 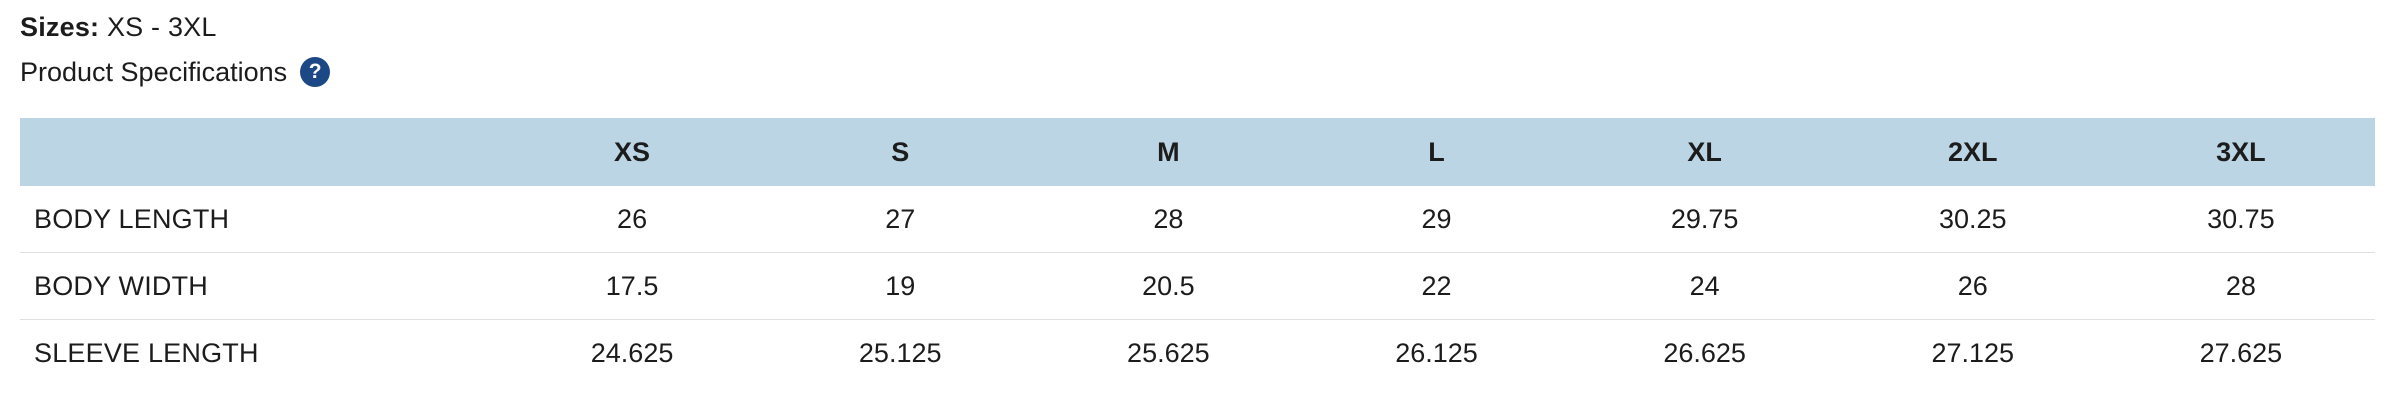 I want to click on cell-value: 30.75, so click(x=2241, y=218).